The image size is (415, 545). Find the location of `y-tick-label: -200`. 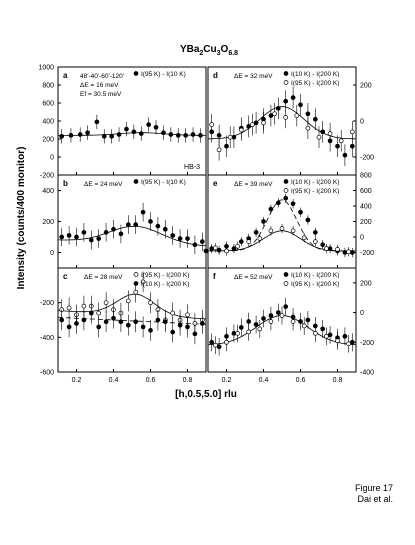

y-tick-label: -200 is located at coordinates (47, 176).